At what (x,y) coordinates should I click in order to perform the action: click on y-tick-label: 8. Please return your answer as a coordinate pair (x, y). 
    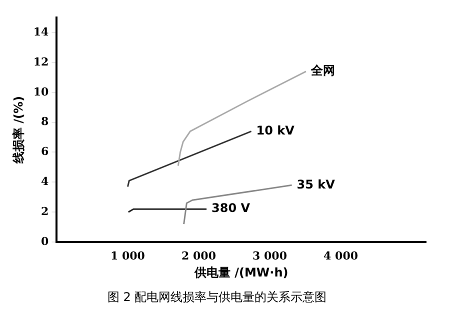
    Looking at the image, I should click on (45, 121).